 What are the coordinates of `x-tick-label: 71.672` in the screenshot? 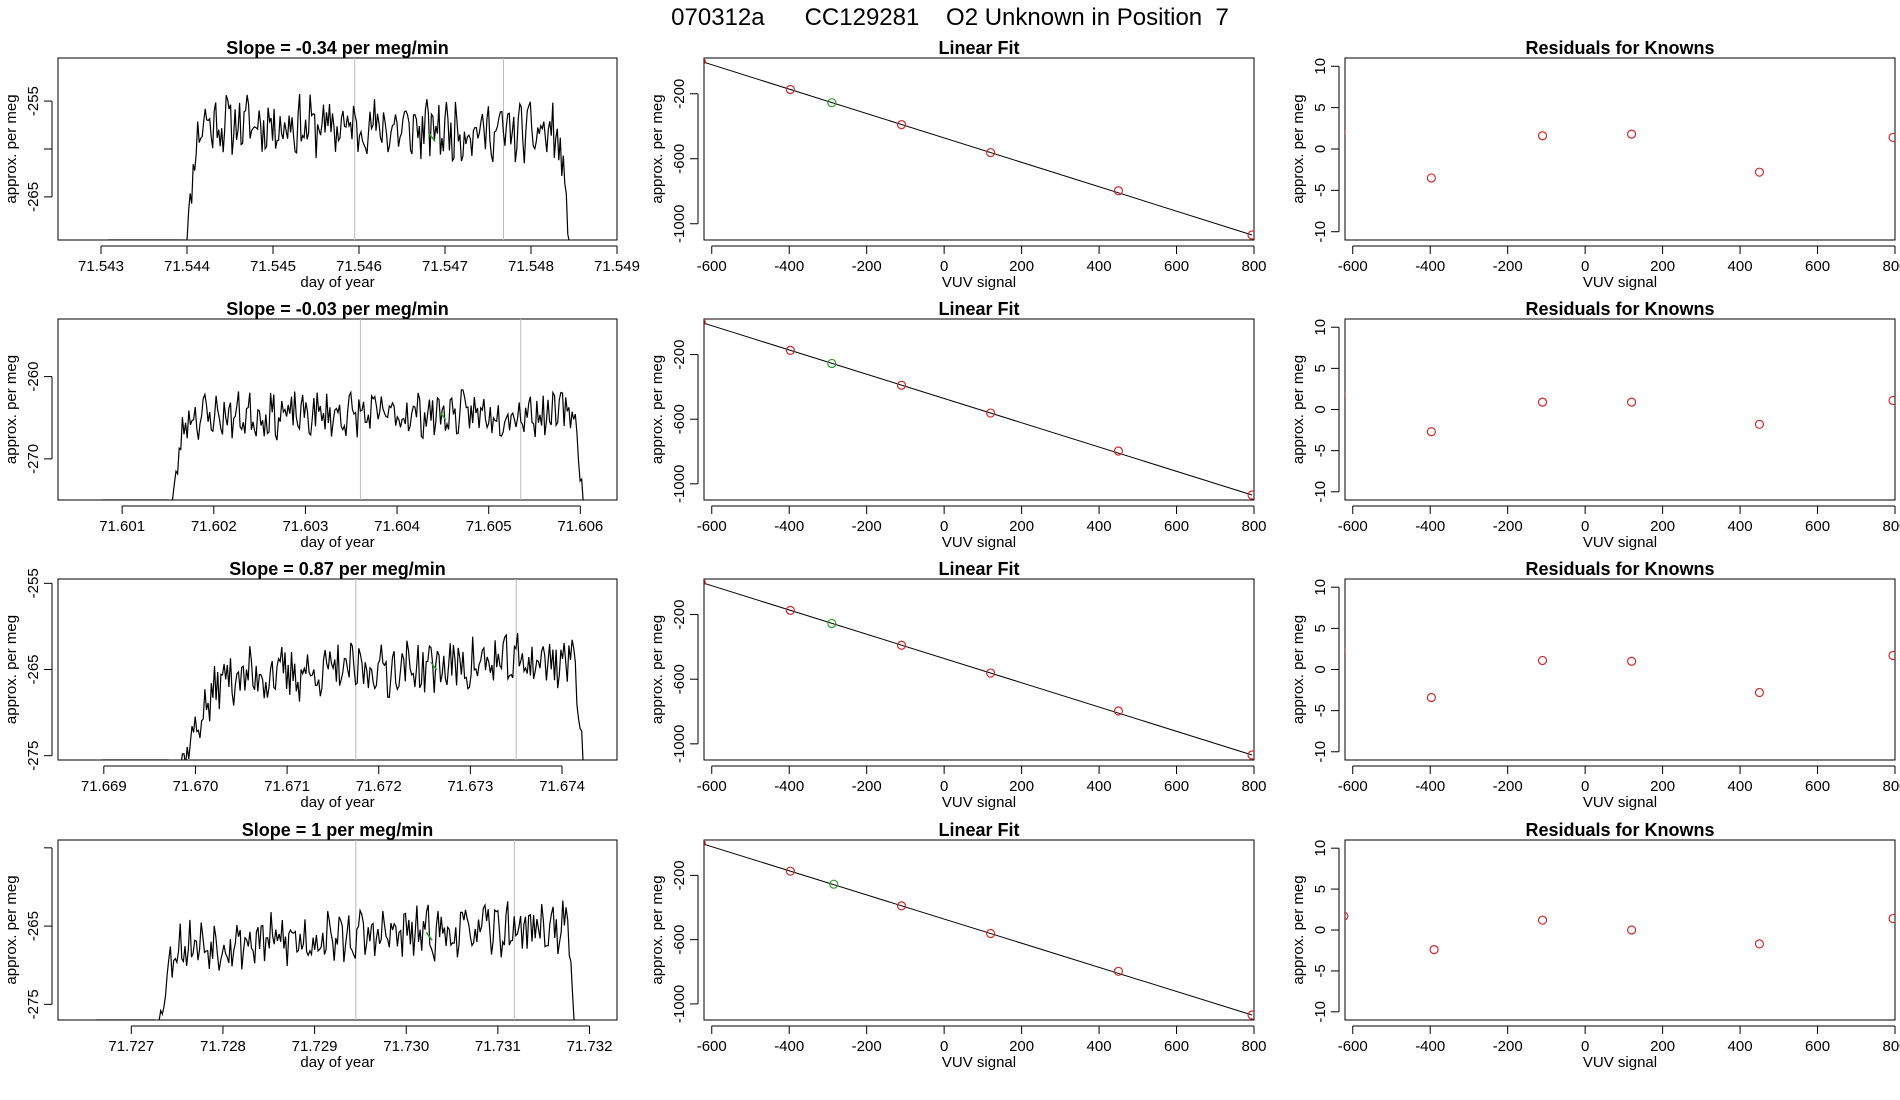 It's located at (379, 786).